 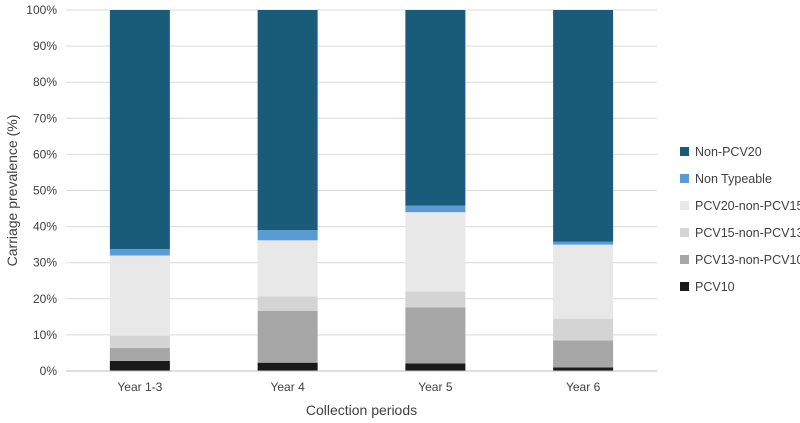 I want to click on x-tick-label: Year 1-3, so click(x=139, y=387).